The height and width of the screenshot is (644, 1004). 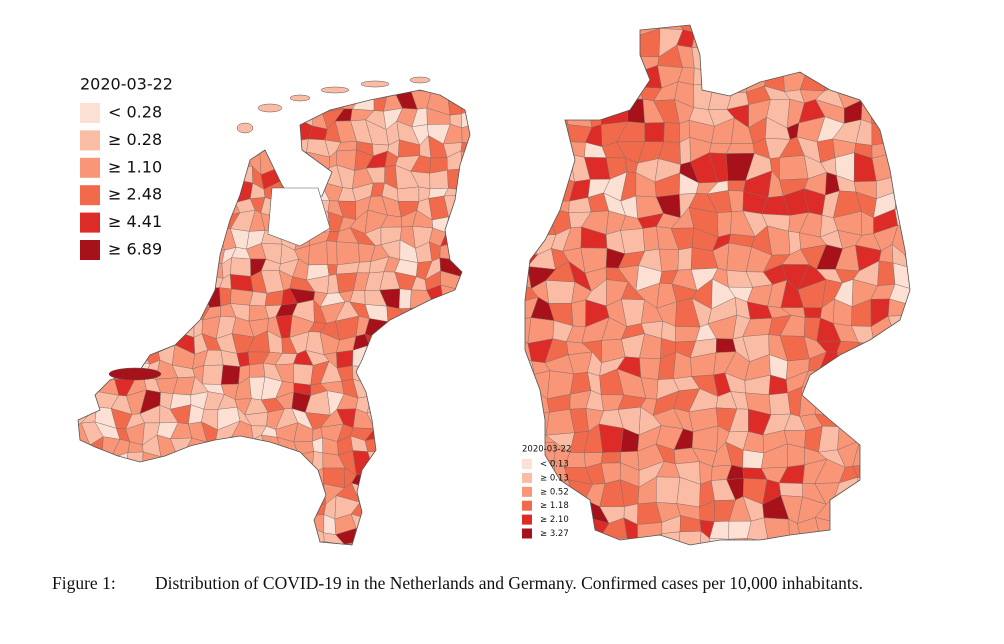 What do you see at coordinates (554, 534) in the screenshot?
I see `legend-label: ≥ 3.27` at bounding box center [554, 534].